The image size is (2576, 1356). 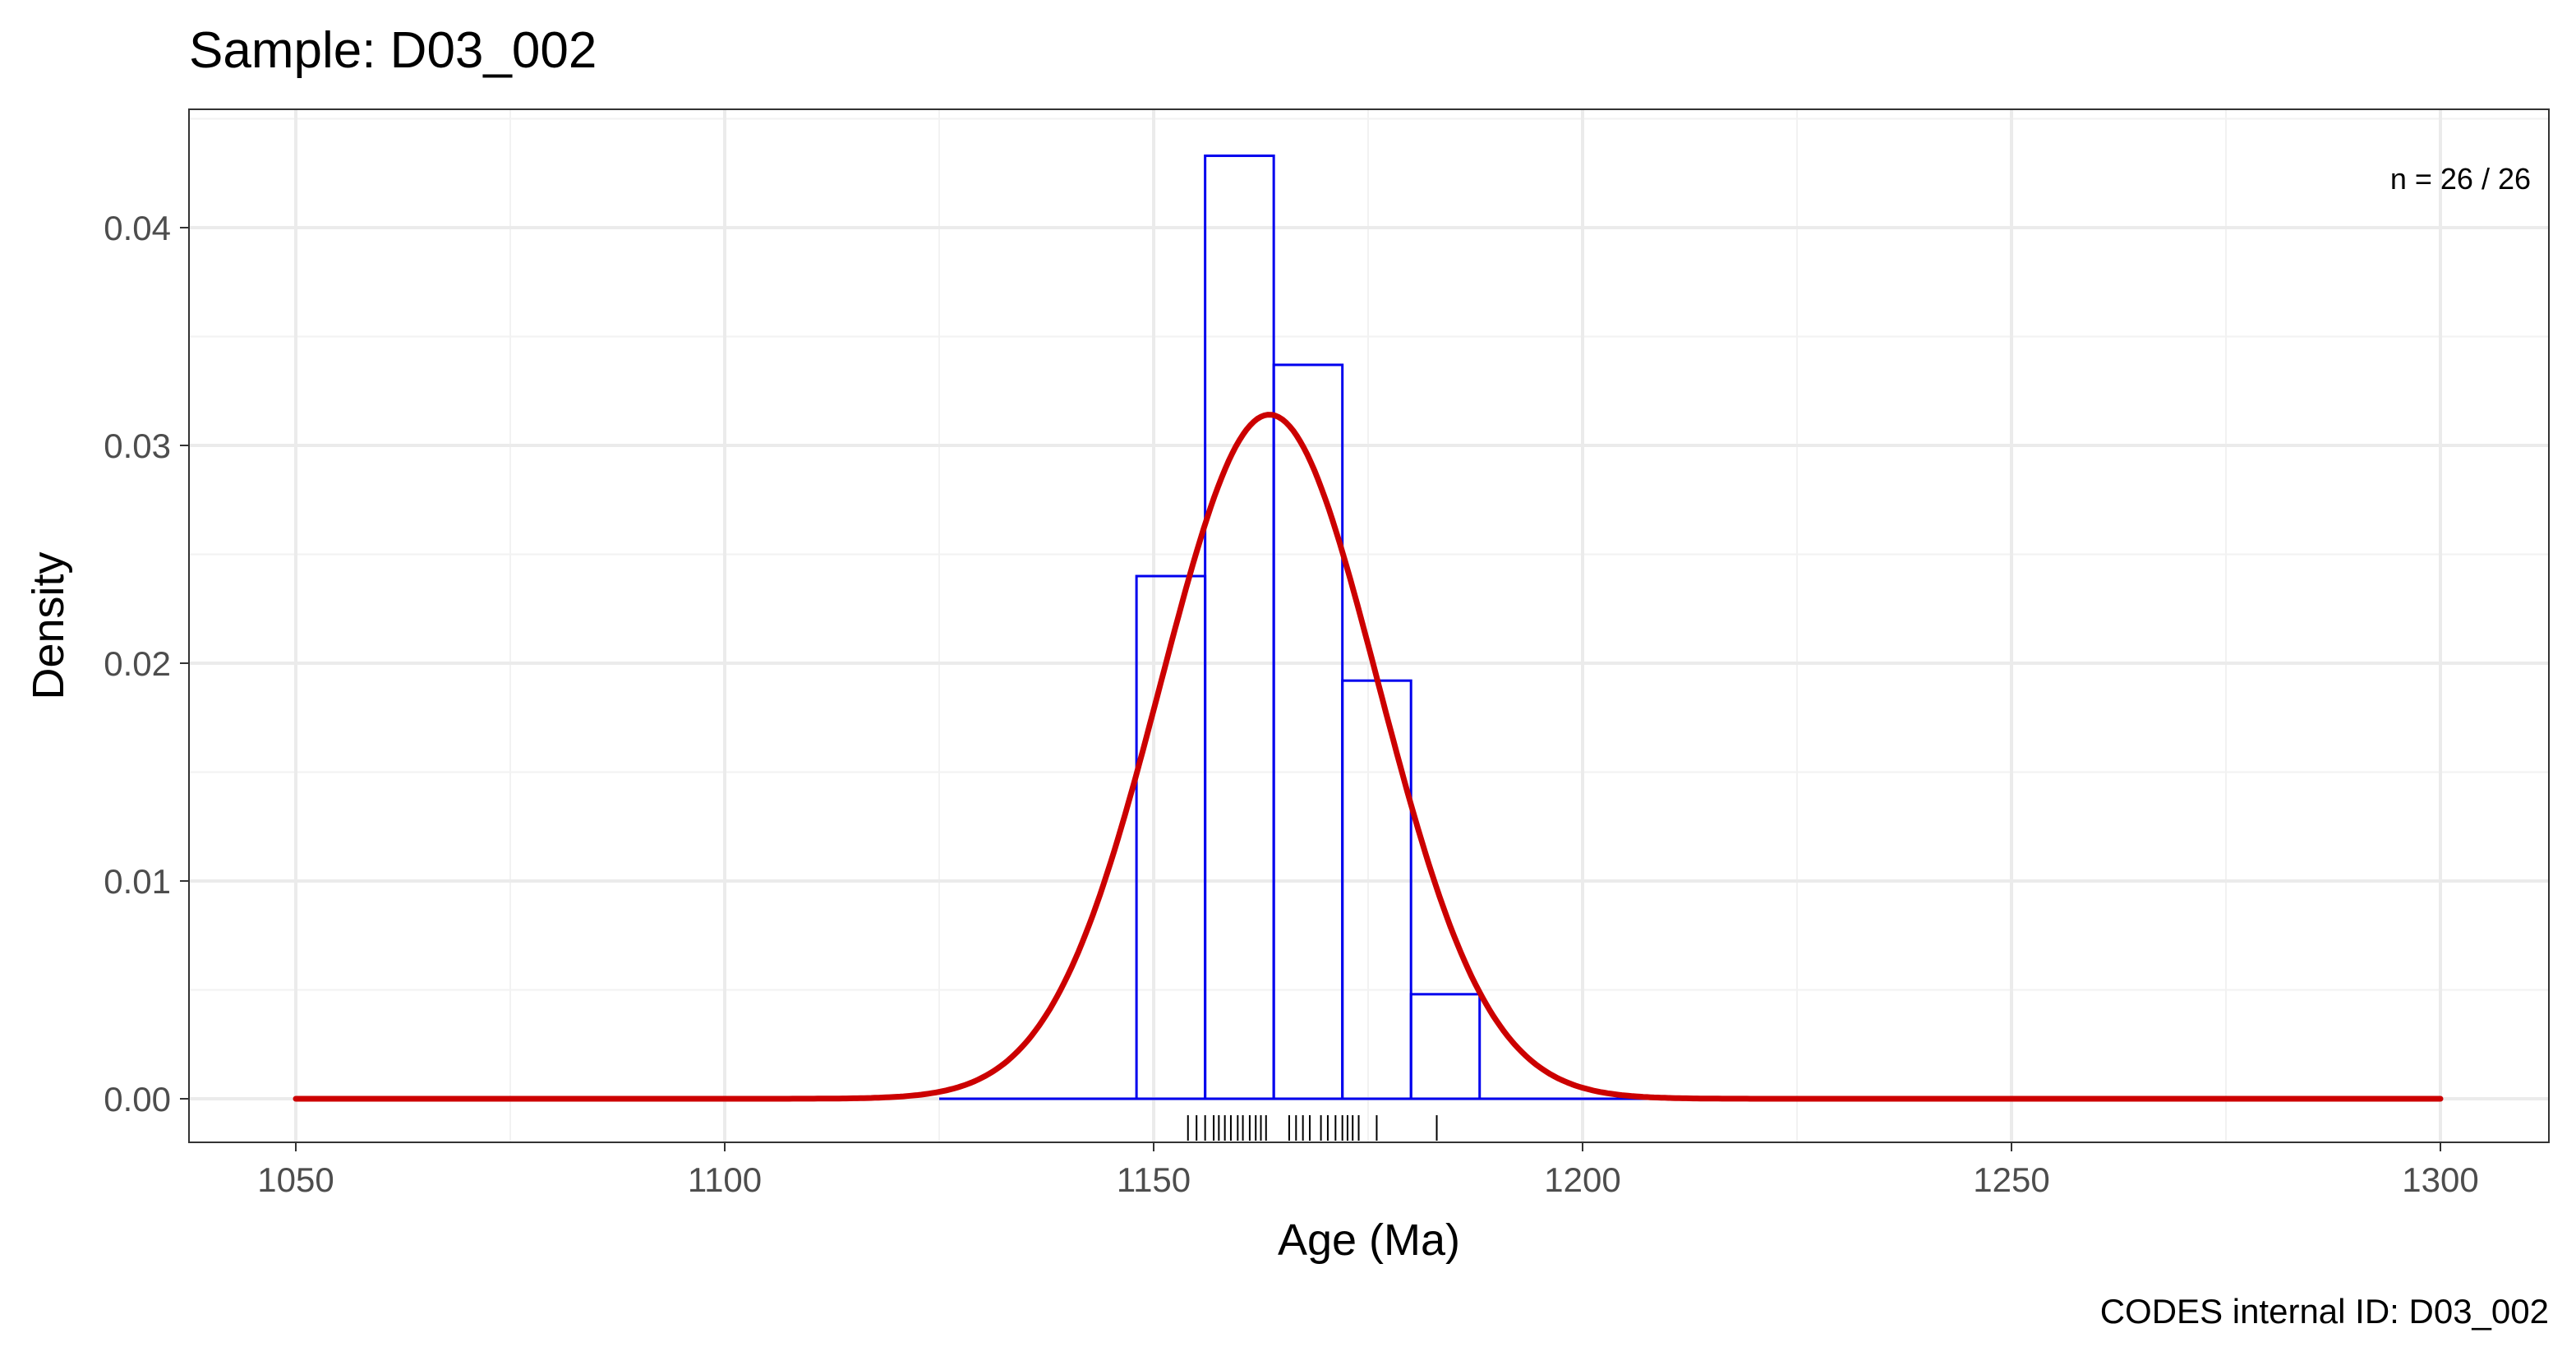 I want to click on sample-count-annotation: n = 26 / 26, so click(x=2460, y=179).